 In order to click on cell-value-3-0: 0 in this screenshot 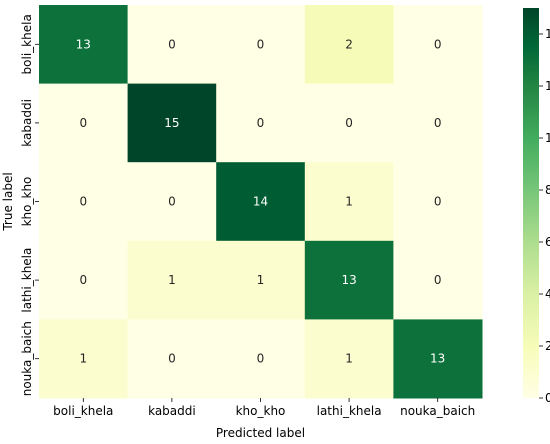, I will do `click(83, 280)`.